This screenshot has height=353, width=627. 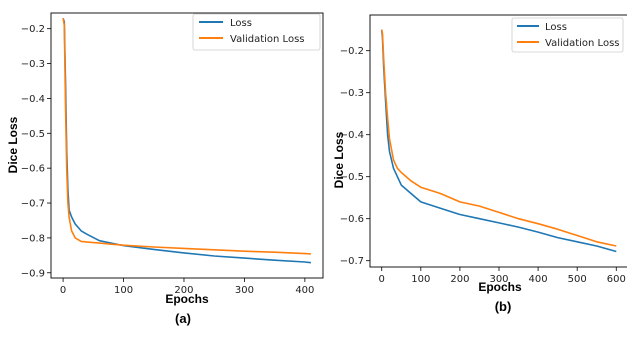 I want to click on chart-b-xtick-label-3: 300, so click(x=498, y=279).